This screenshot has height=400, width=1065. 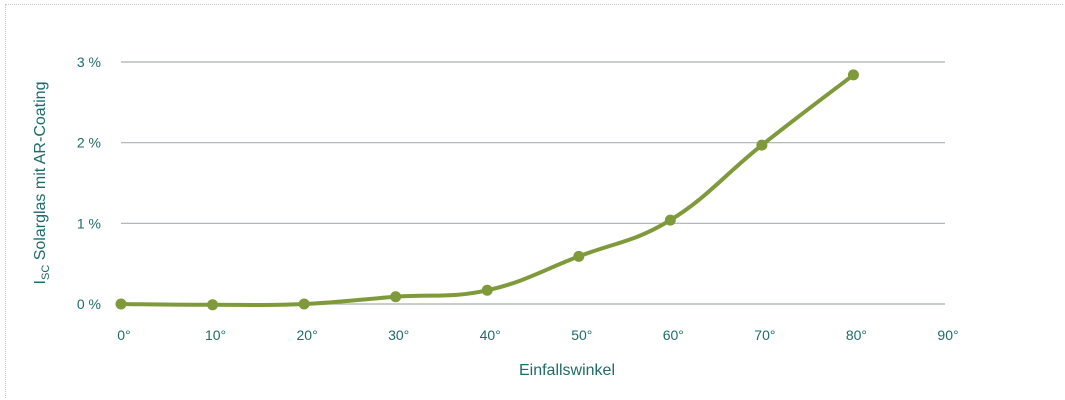 I want to click on x-axis-title: Einfallswinkel, so click(x=567, y=370).